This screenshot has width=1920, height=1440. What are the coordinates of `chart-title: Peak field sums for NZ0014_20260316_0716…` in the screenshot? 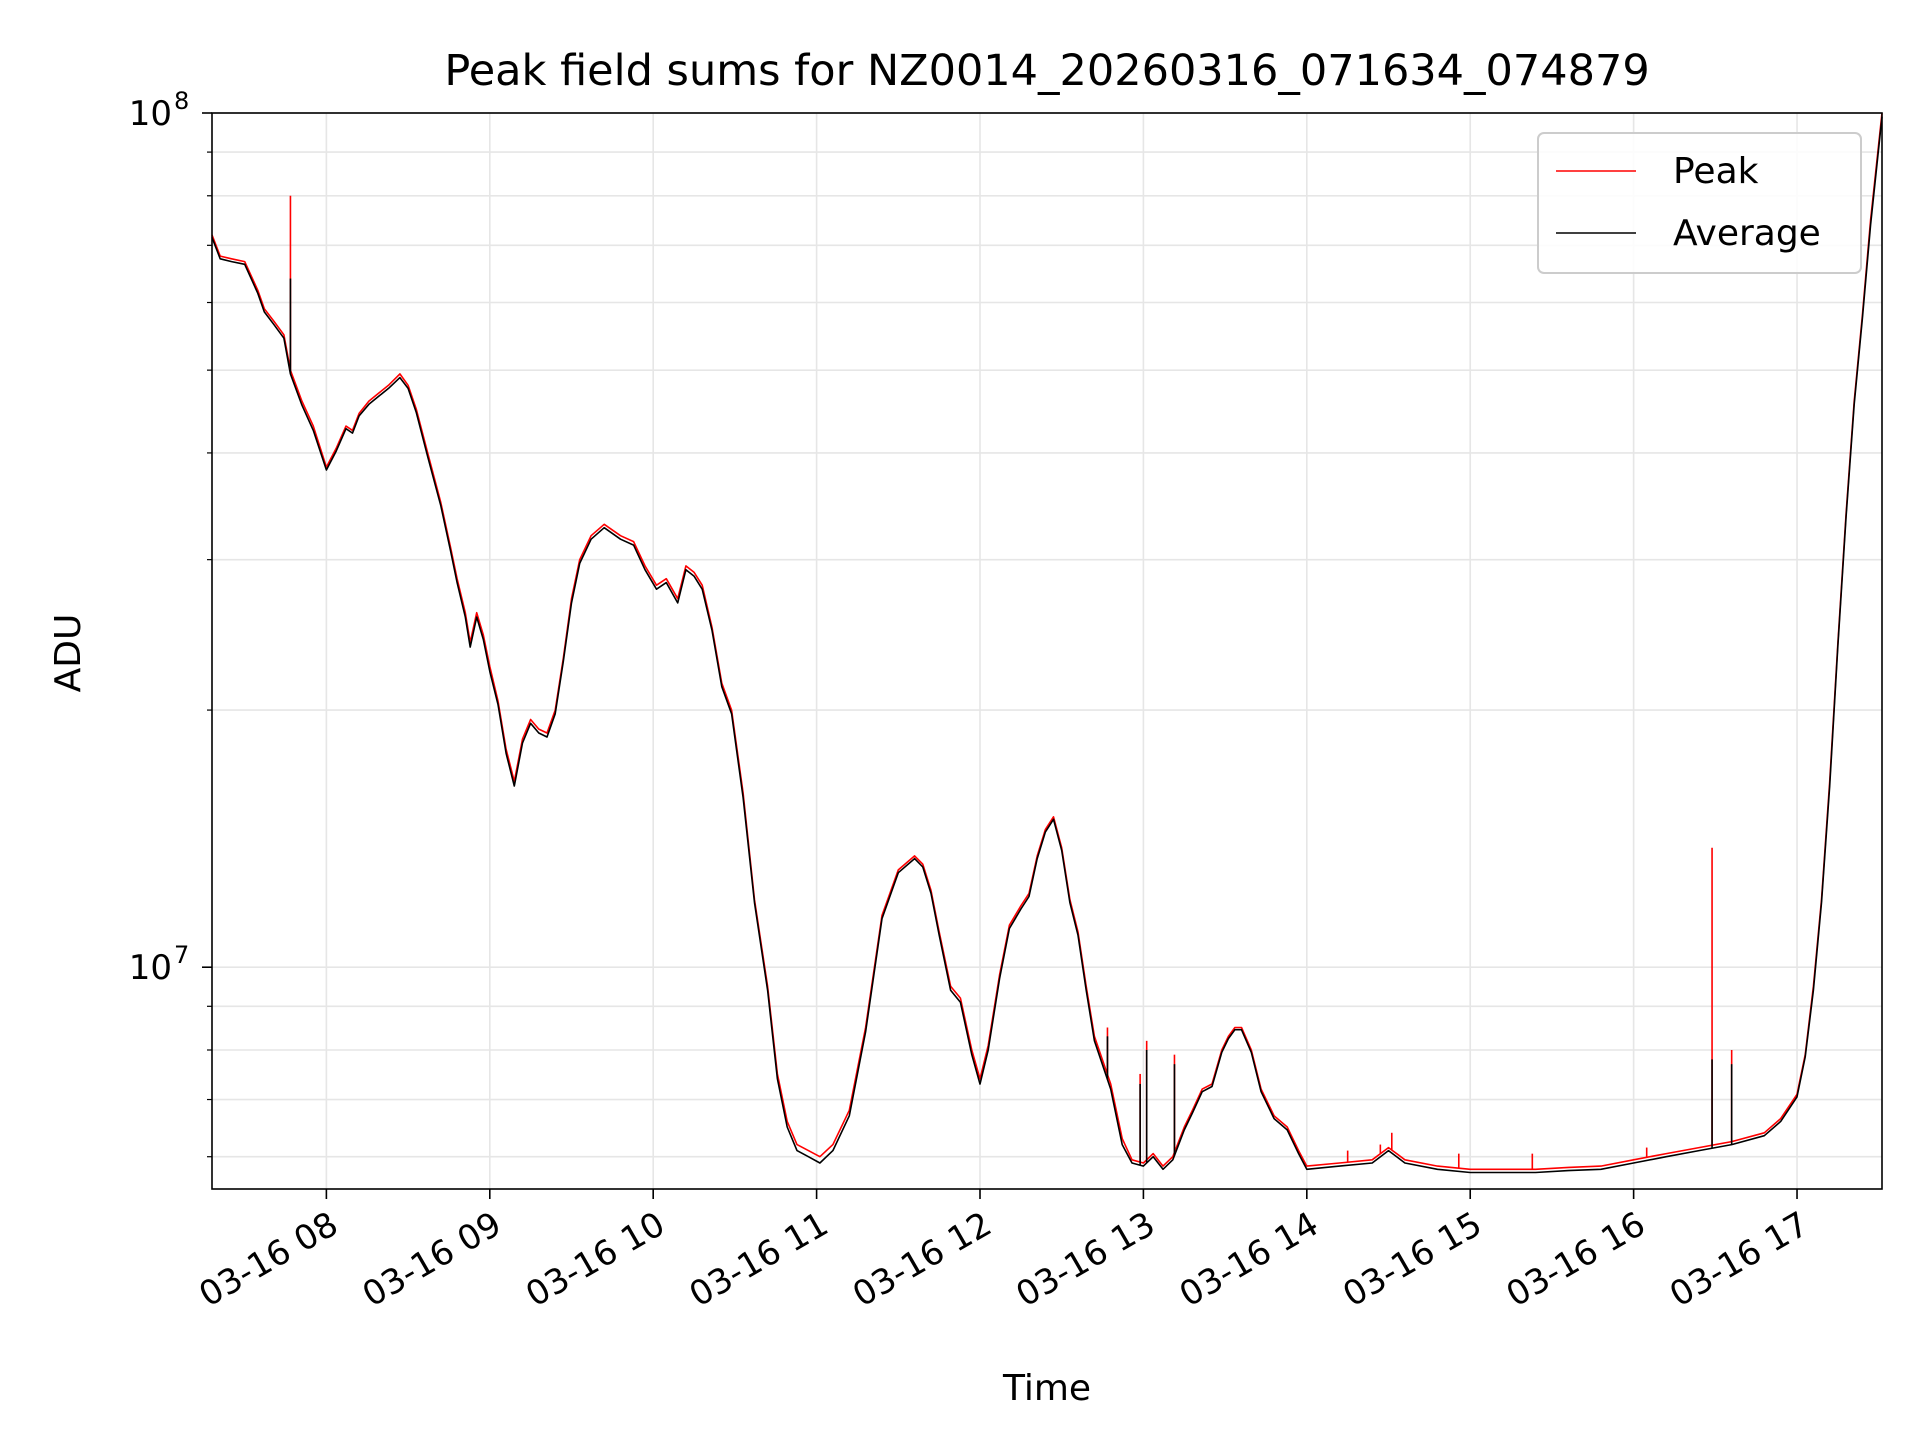 It's located at (1046, 71).